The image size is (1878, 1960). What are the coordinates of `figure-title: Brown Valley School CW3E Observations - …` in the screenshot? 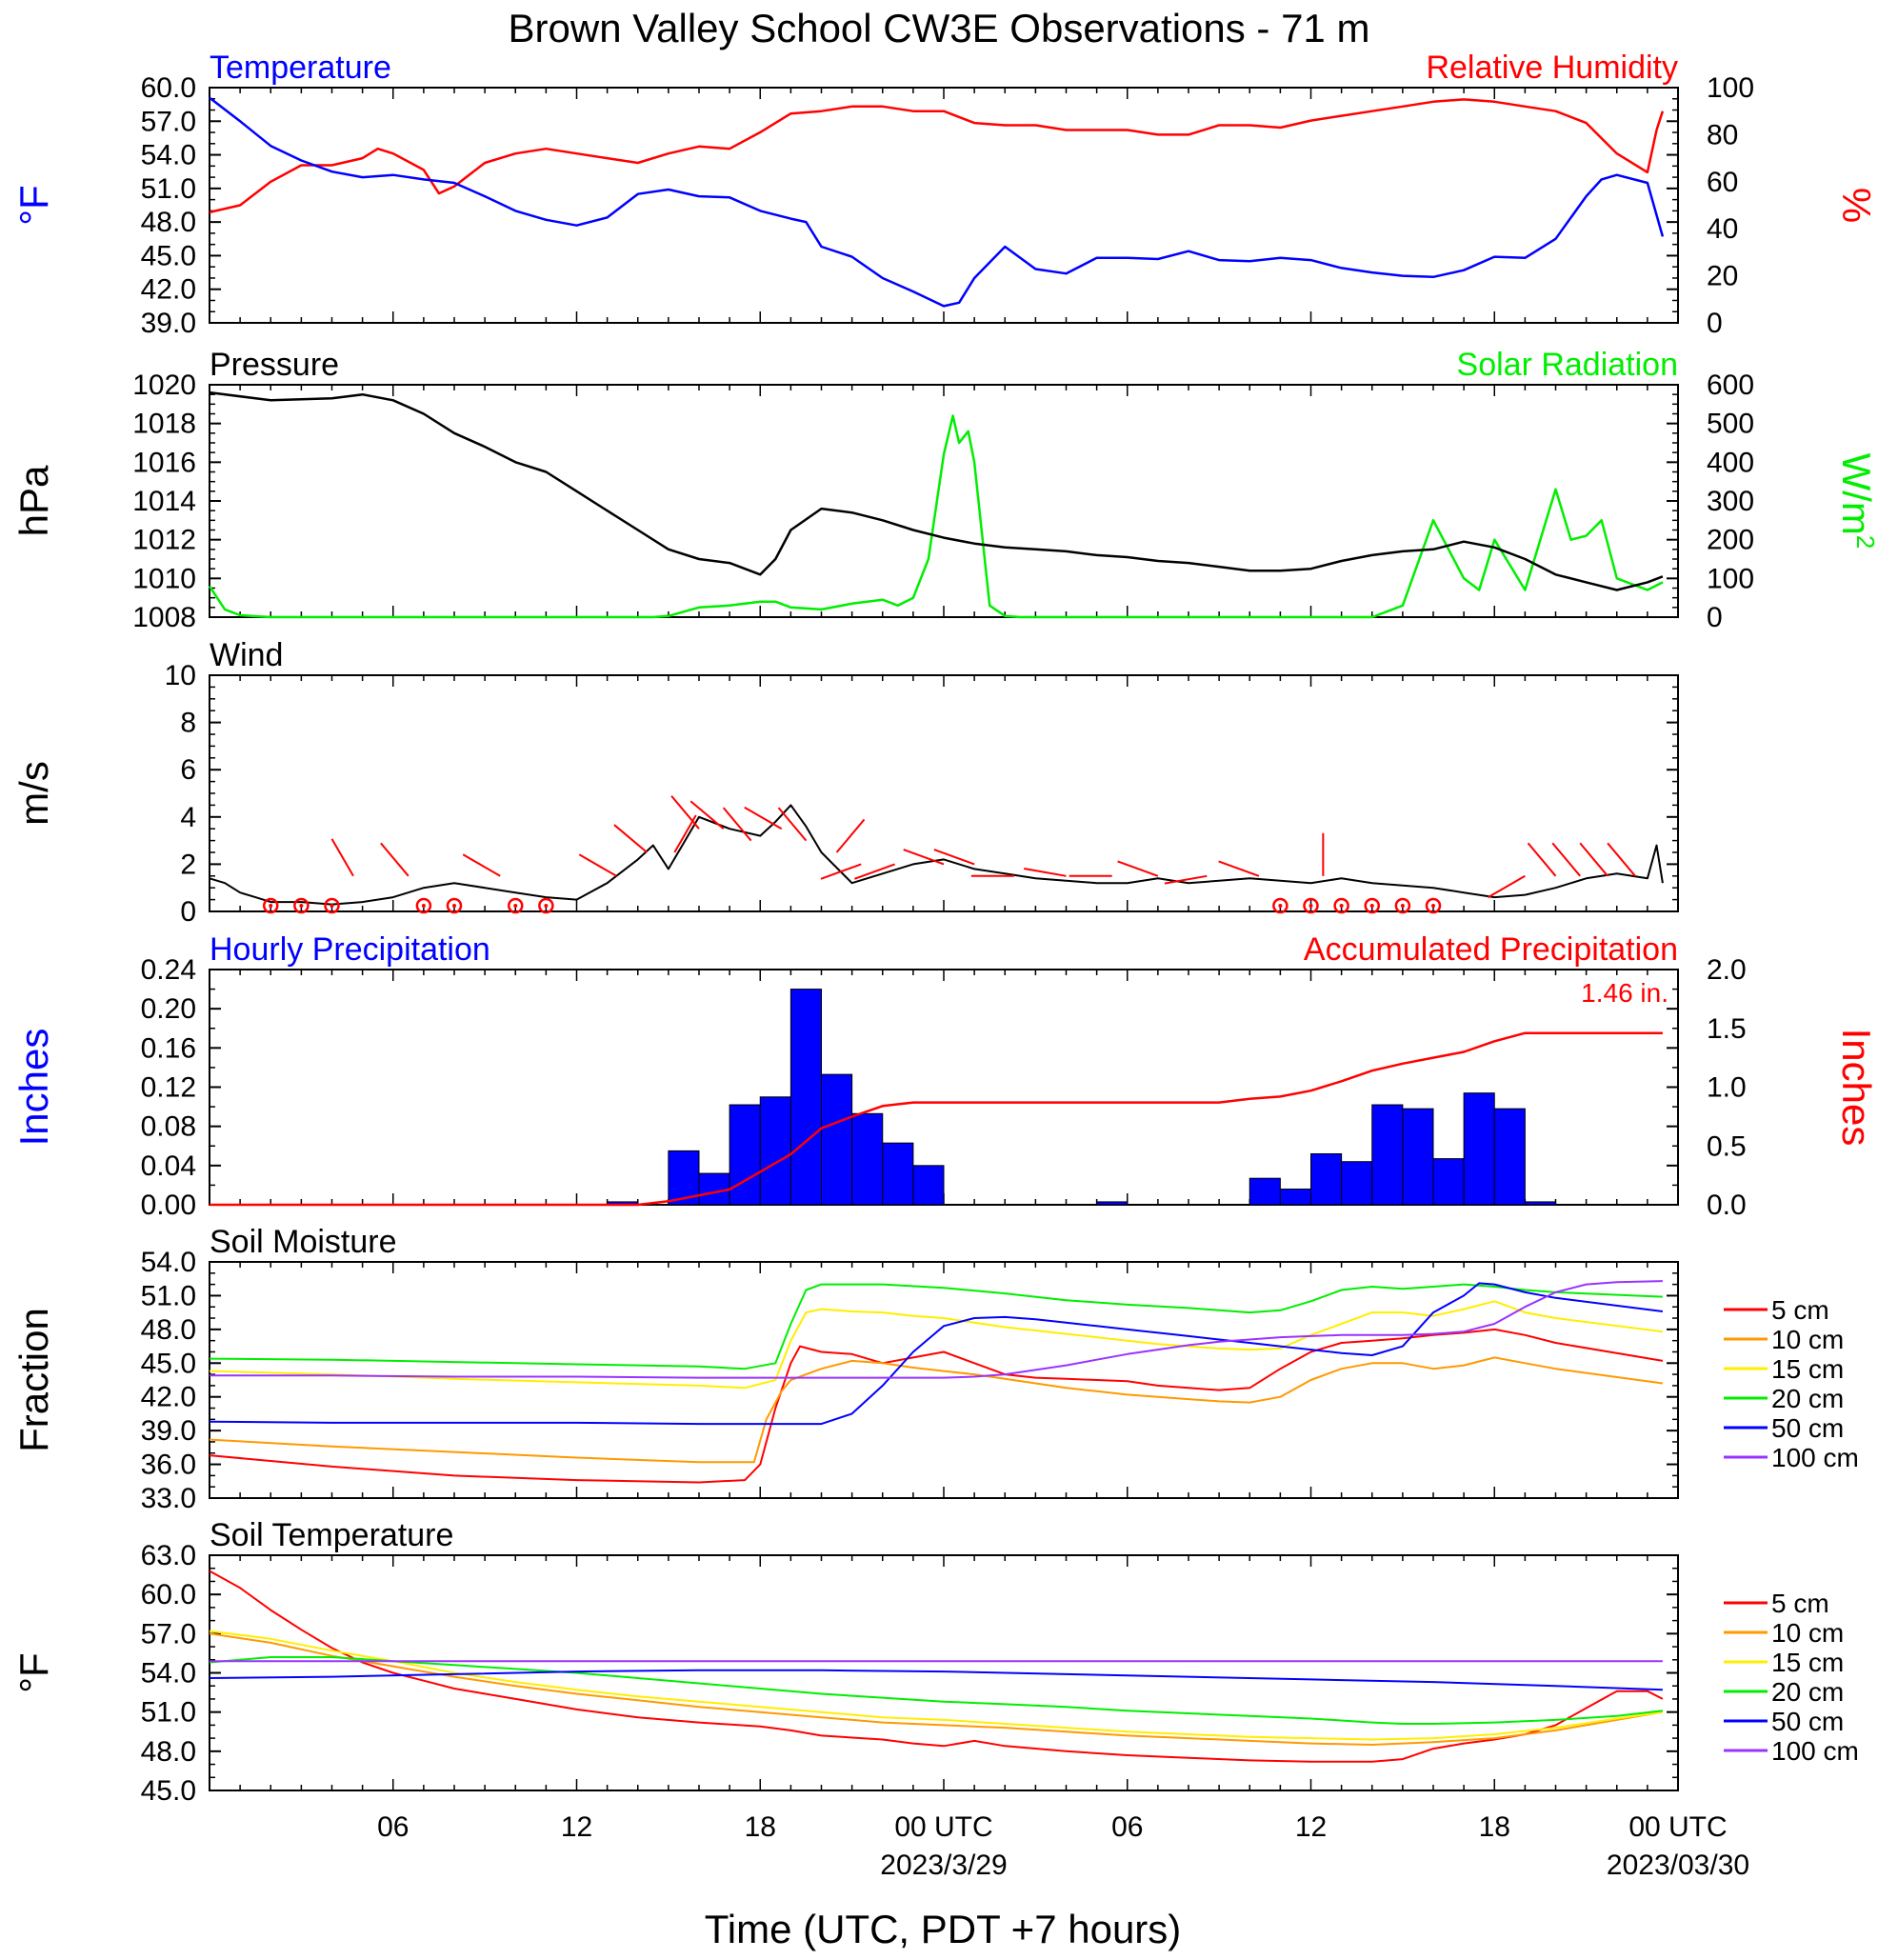 It's located at (939, 28).